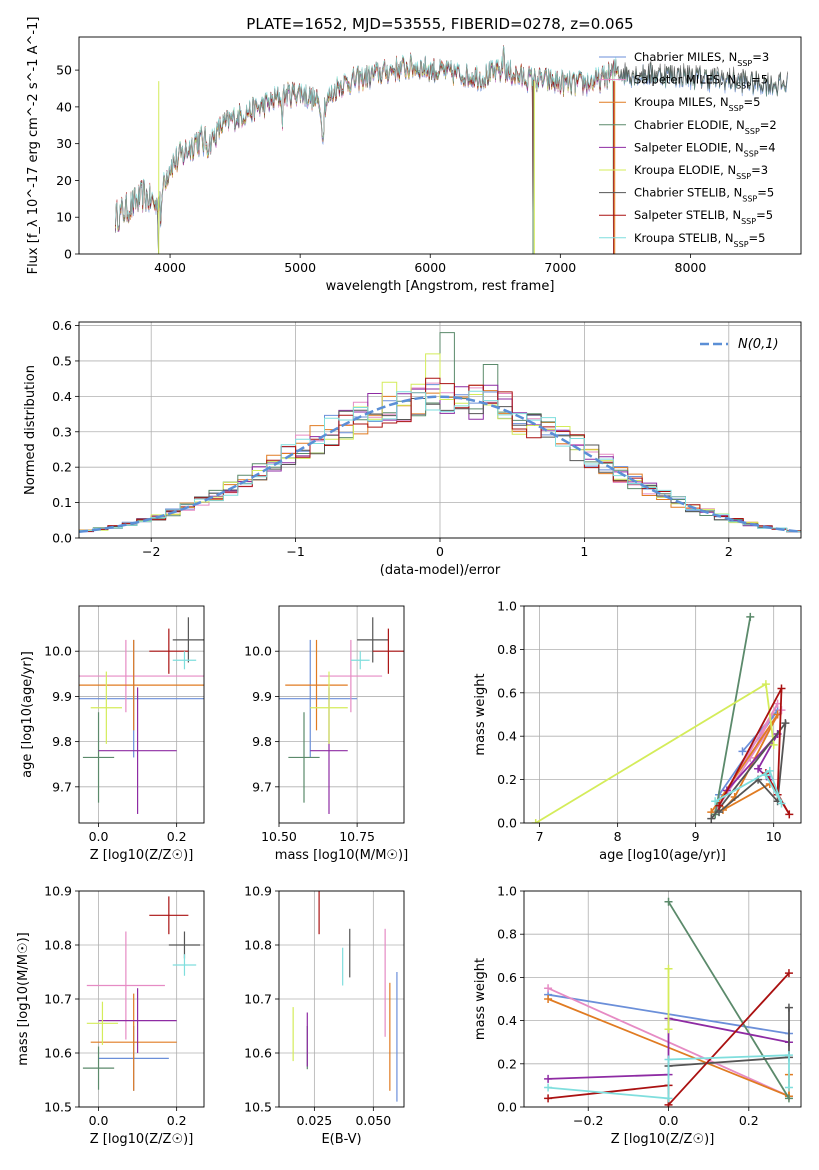  I want to click on legend-entry: Salpeter ELODIE, NSSP=4, so click(705, 149).